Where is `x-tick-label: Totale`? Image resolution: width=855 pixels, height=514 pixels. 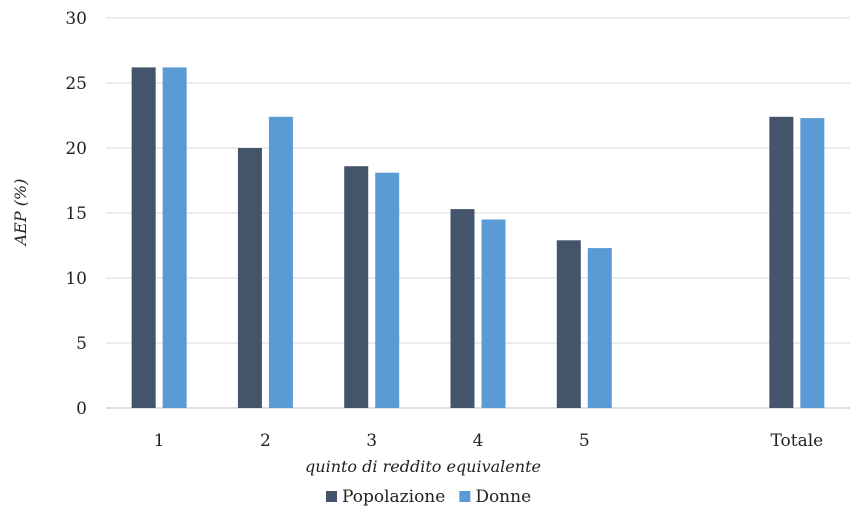
x-tick-label: Totale is located at coordinates (796, 441).